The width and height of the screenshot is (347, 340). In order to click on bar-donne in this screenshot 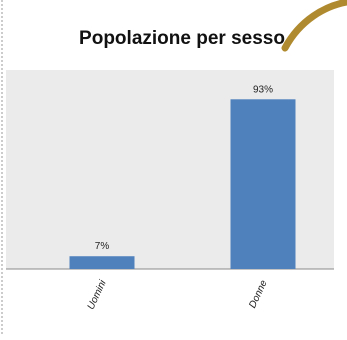, I will do `click(263, 184)`.